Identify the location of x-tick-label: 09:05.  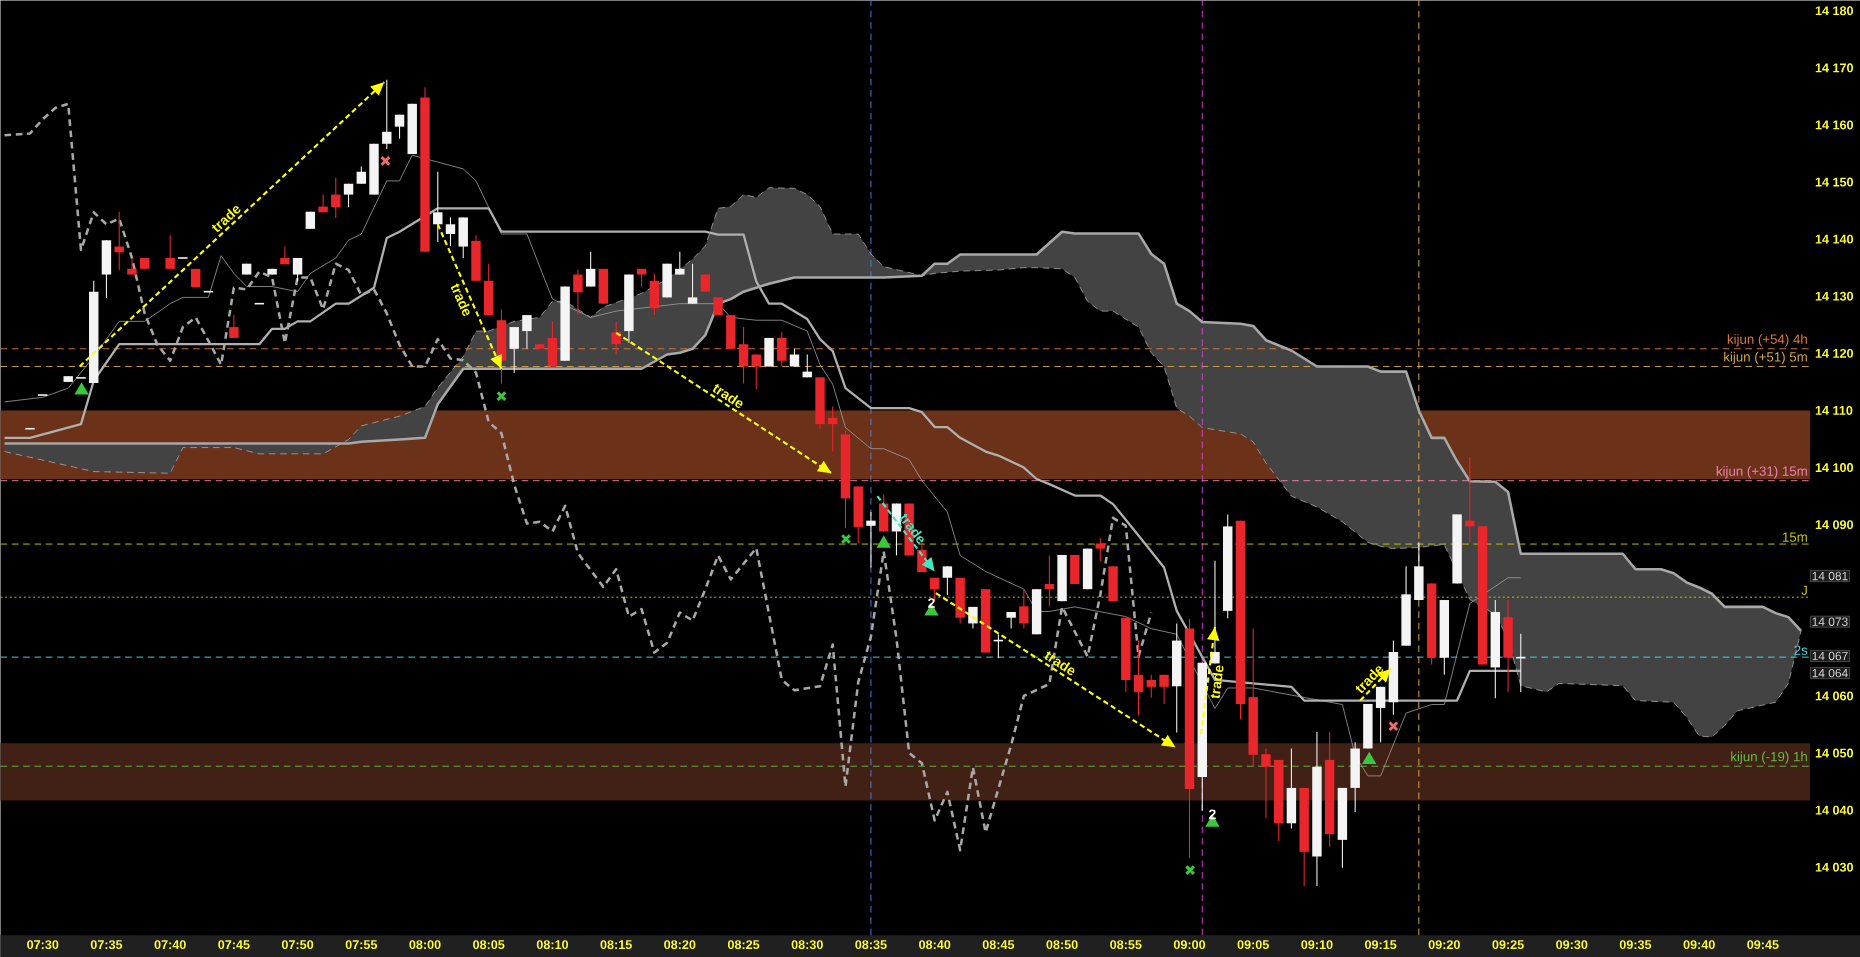
(1253, 944).